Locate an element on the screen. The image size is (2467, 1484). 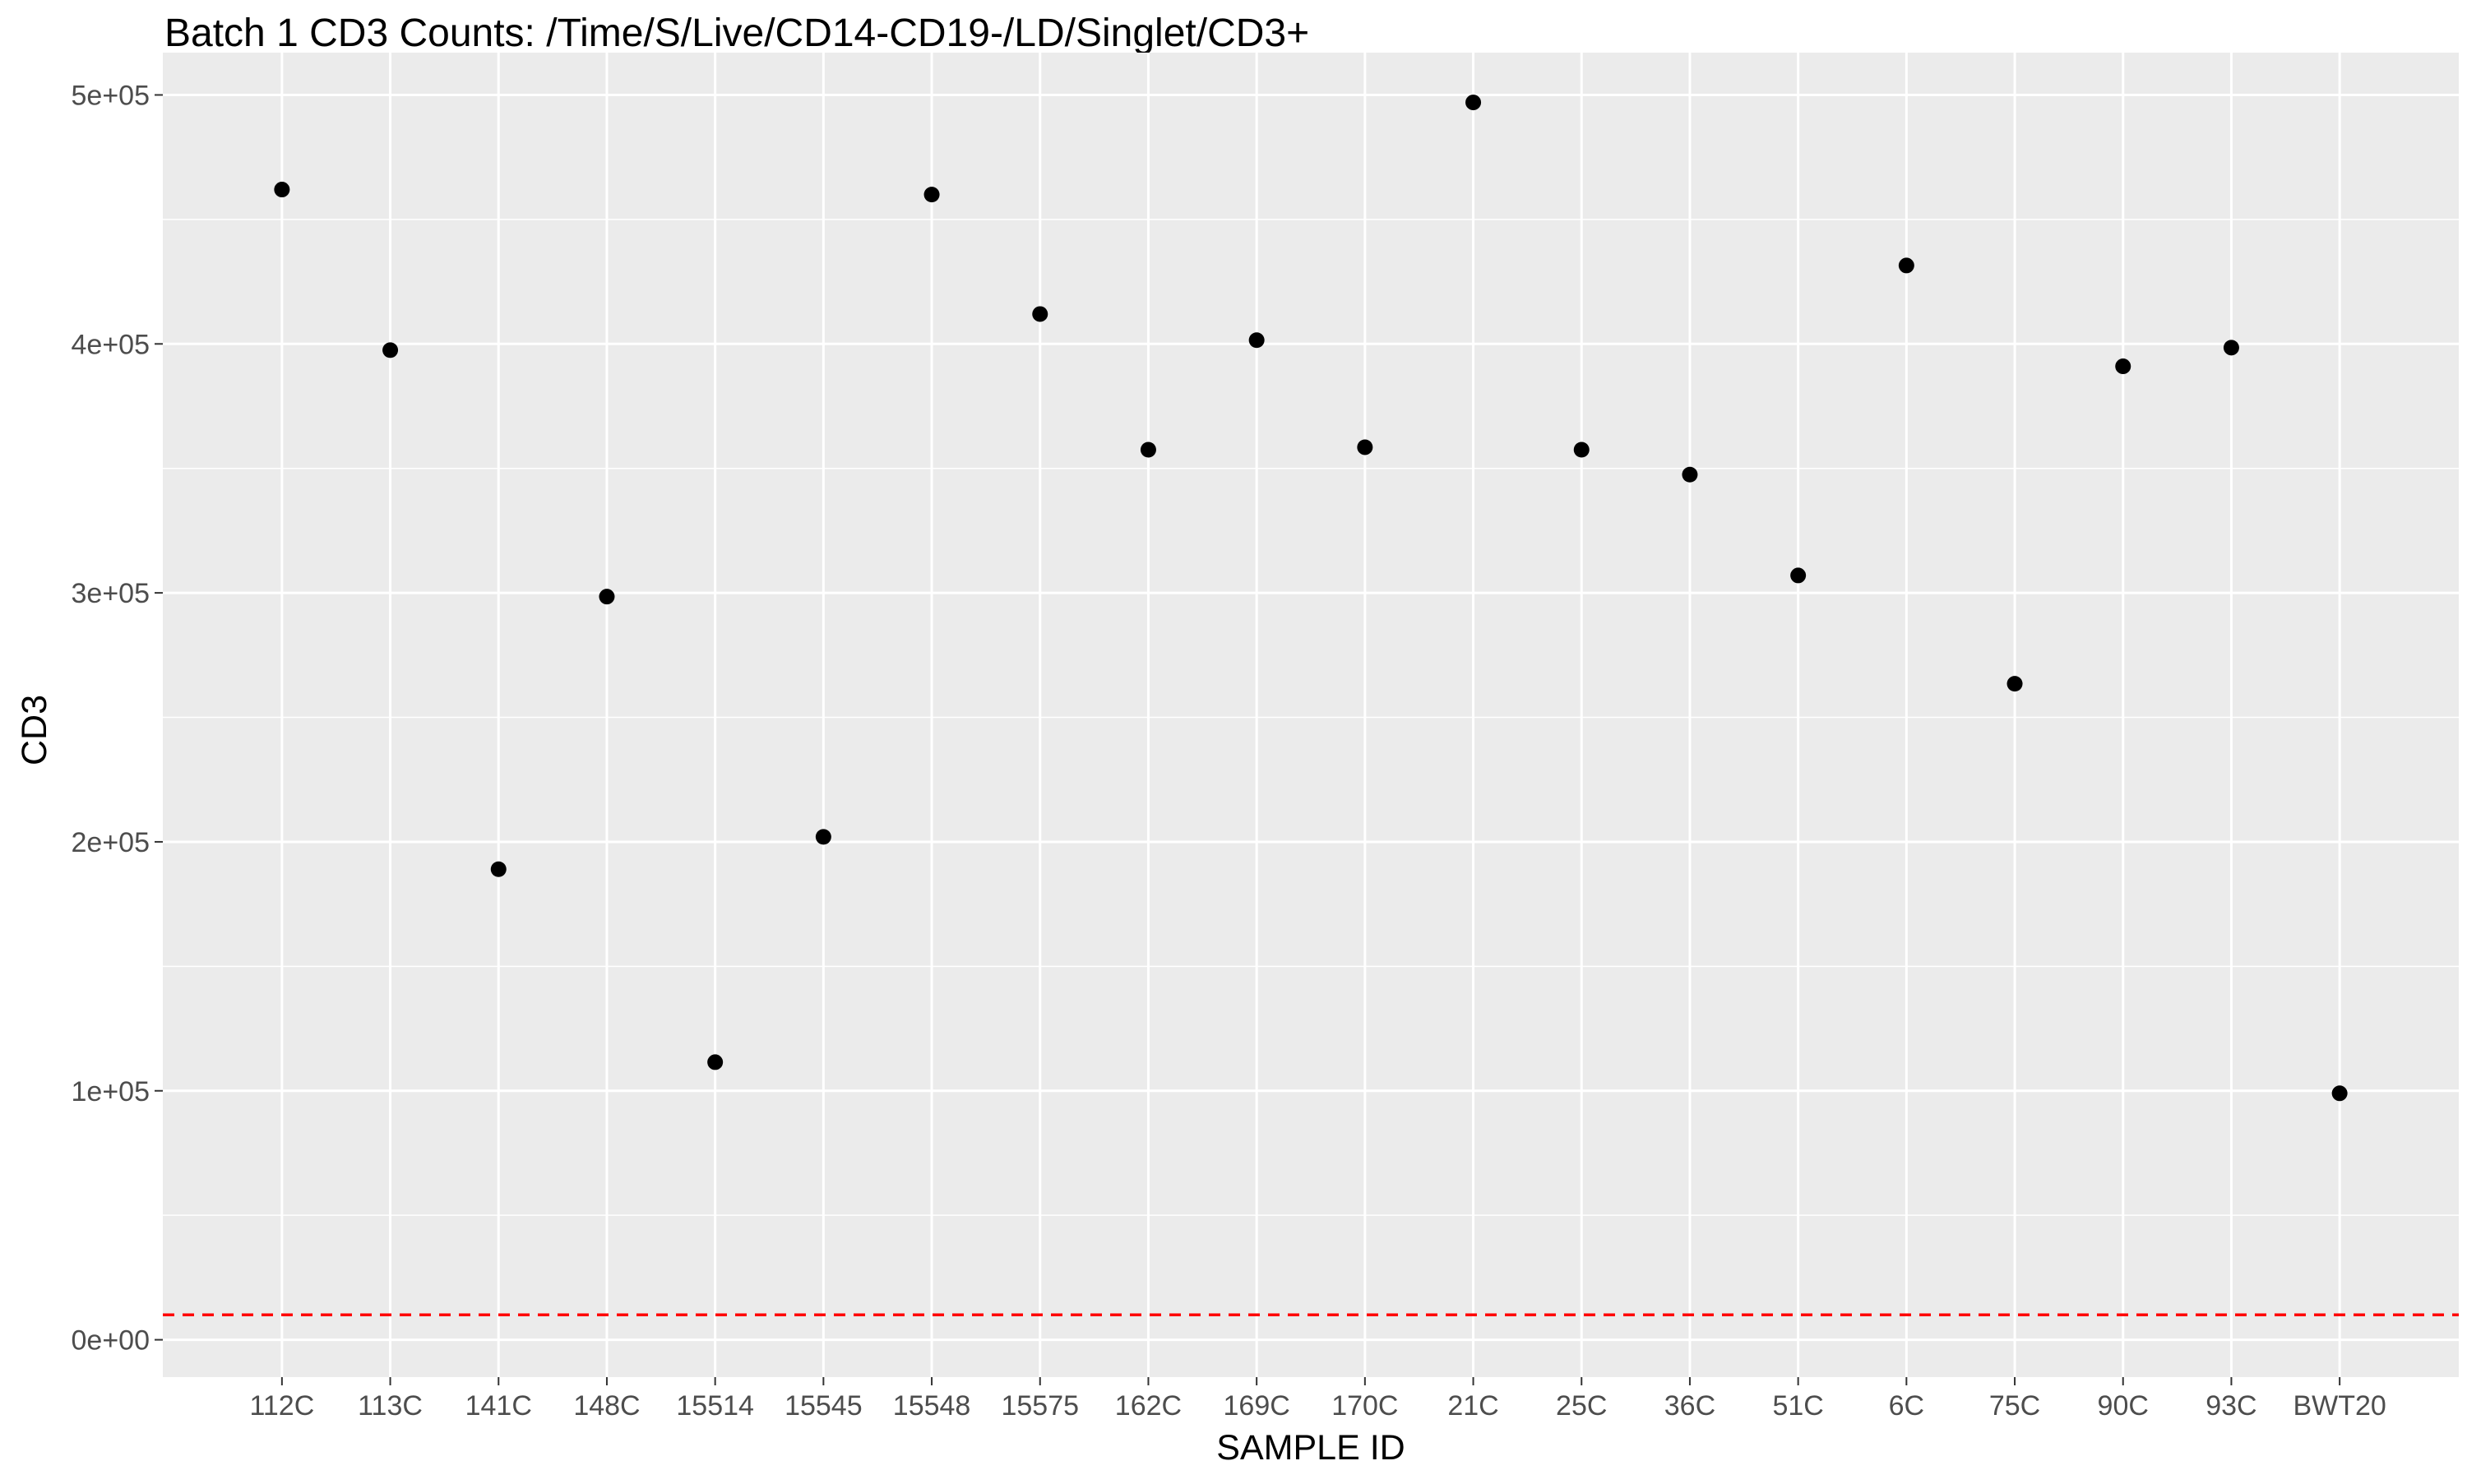
x-axis-label: SAMPLE ID is located at coordinates (1310, 1448).